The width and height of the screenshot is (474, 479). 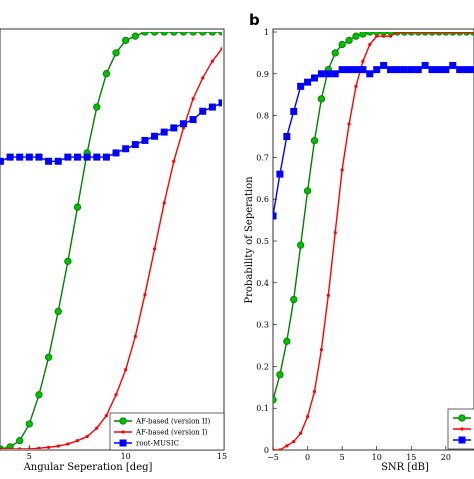 I want to click on panel-letter-b: b, so click(x=254, y=20).